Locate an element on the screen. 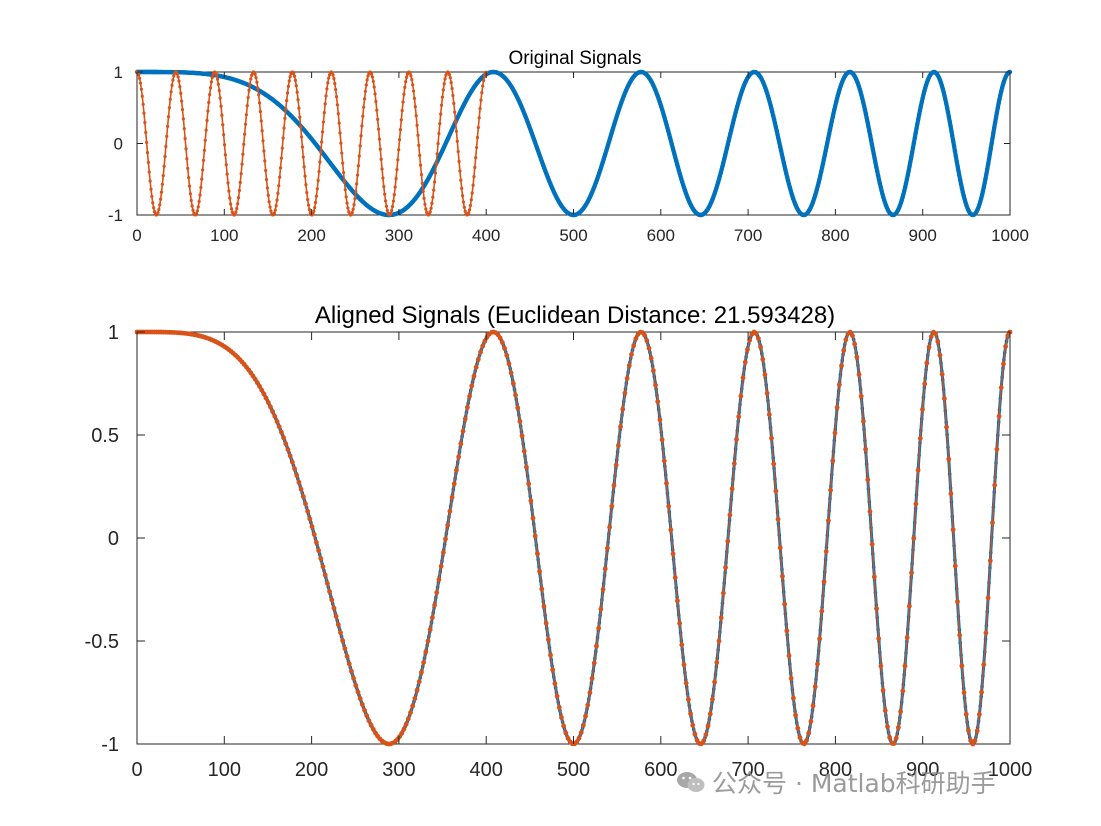 The image size is (1101, 826). x-tick-label: 700 is located at coordinates (748, 235).